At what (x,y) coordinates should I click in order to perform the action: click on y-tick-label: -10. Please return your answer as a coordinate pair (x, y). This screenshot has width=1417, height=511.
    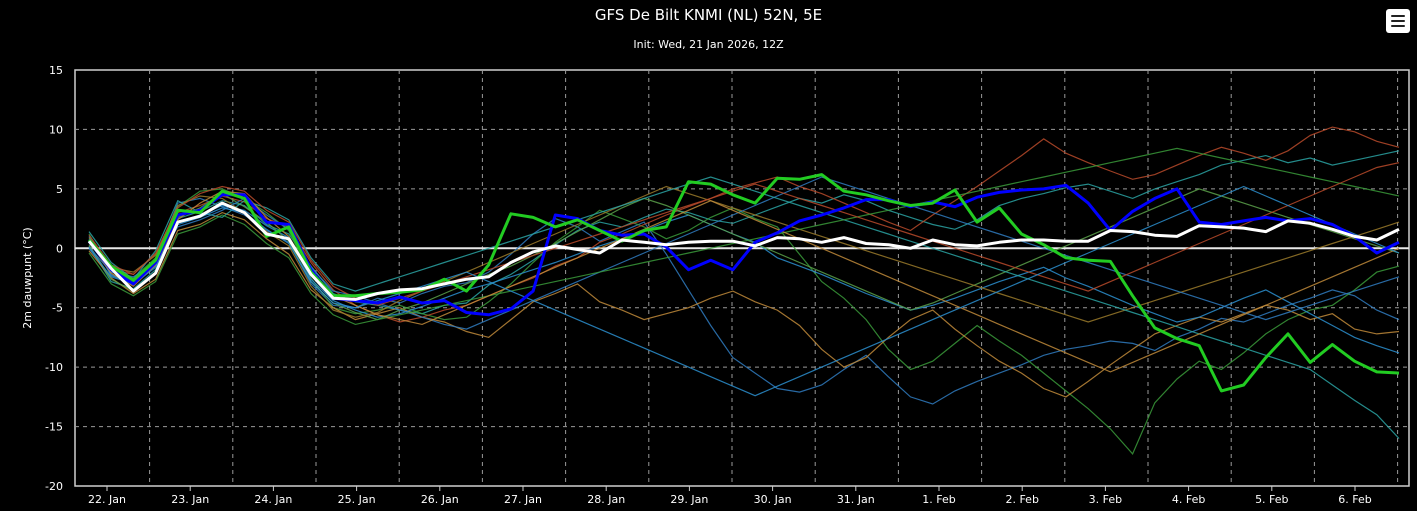
    Looking at the image, I should click on (54, 367).